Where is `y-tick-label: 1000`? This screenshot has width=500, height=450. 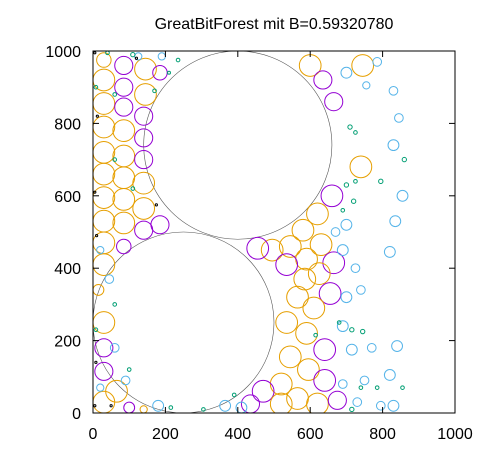
y-tick-label: 1000 is located at coordinates (63, 52).